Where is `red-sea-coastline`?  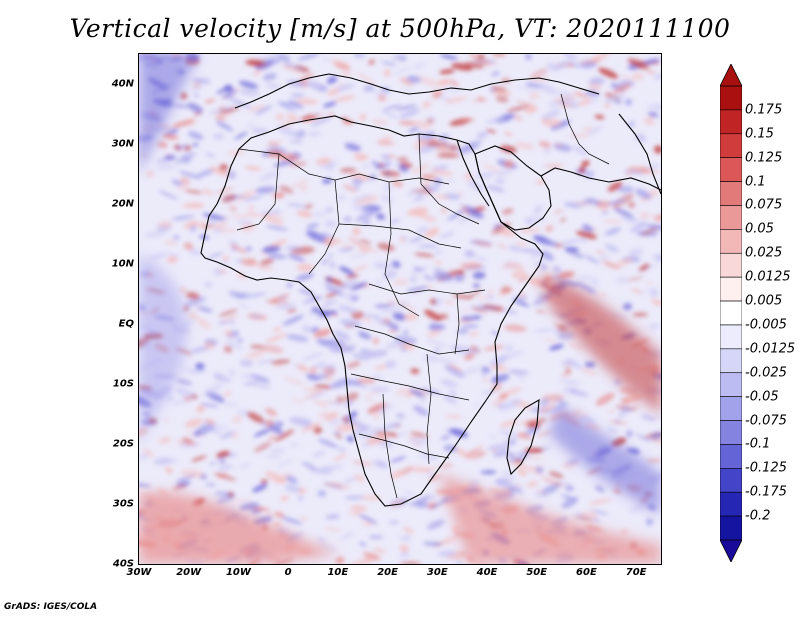 red-sea-coastline is located at coordinates (473, 173).